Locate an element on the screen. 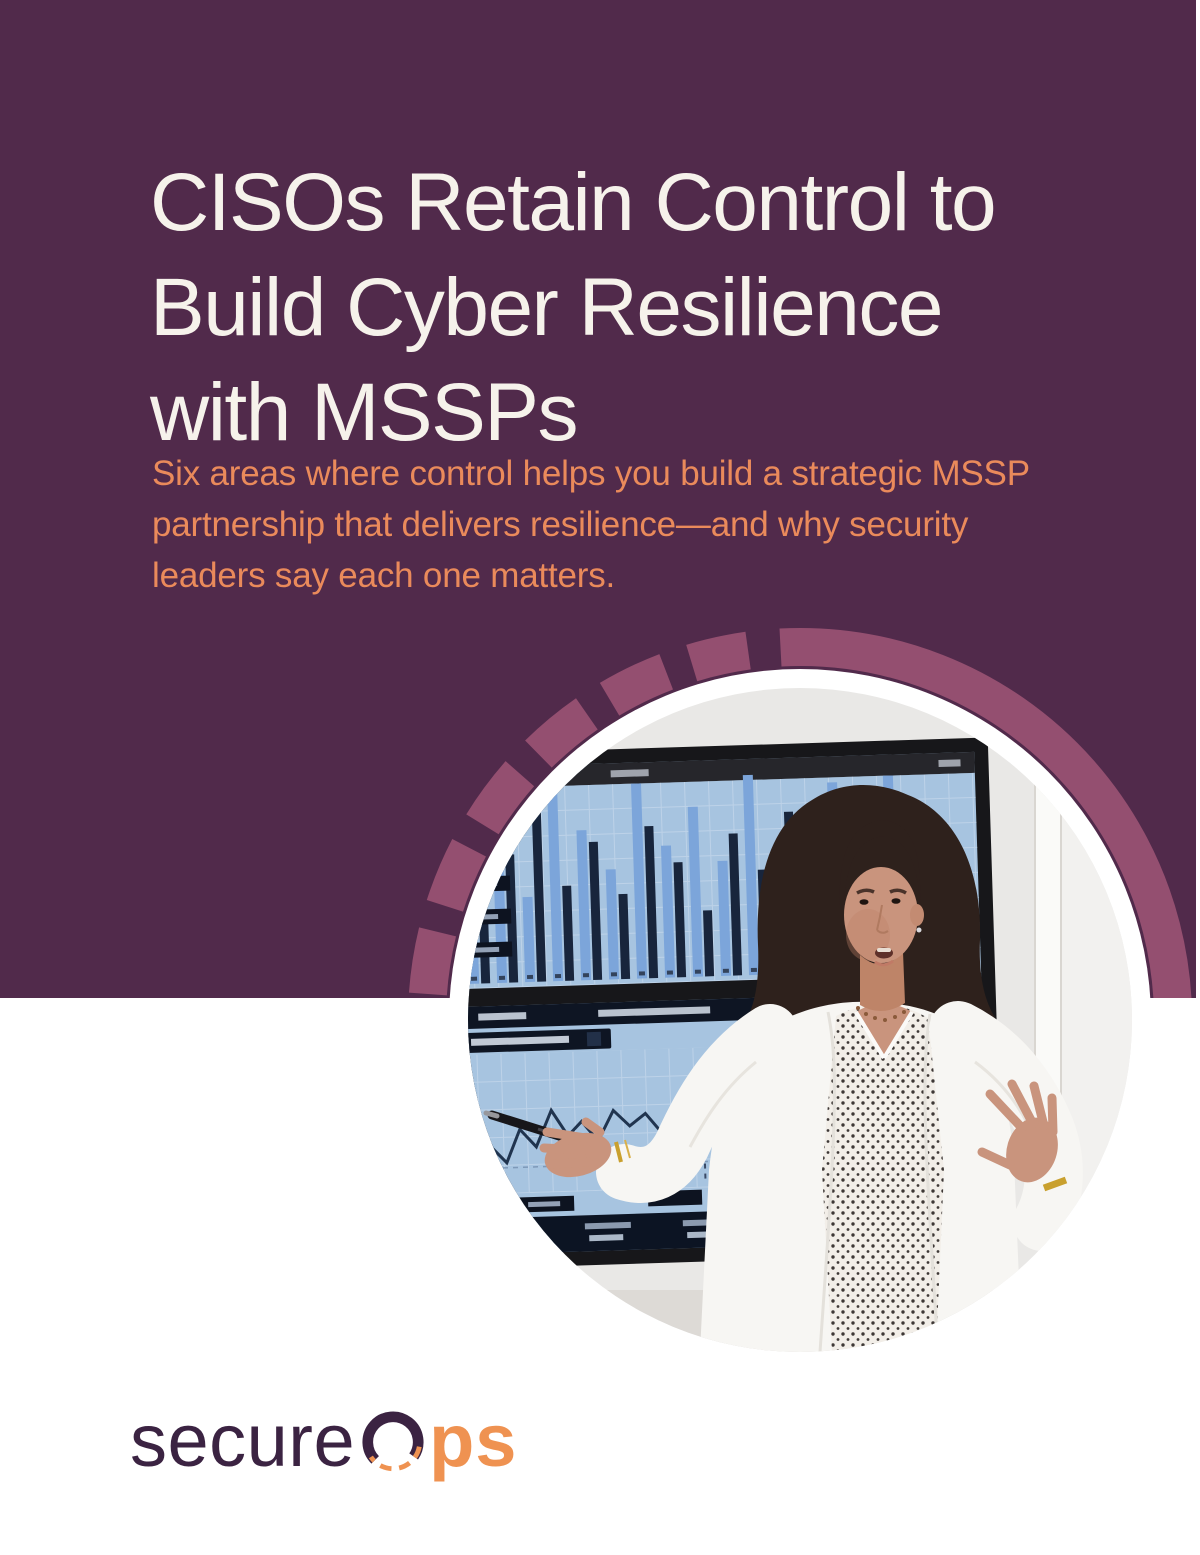 The image size is (1200, 1555). hand-with-pen is located at coordinates (585, 1147).